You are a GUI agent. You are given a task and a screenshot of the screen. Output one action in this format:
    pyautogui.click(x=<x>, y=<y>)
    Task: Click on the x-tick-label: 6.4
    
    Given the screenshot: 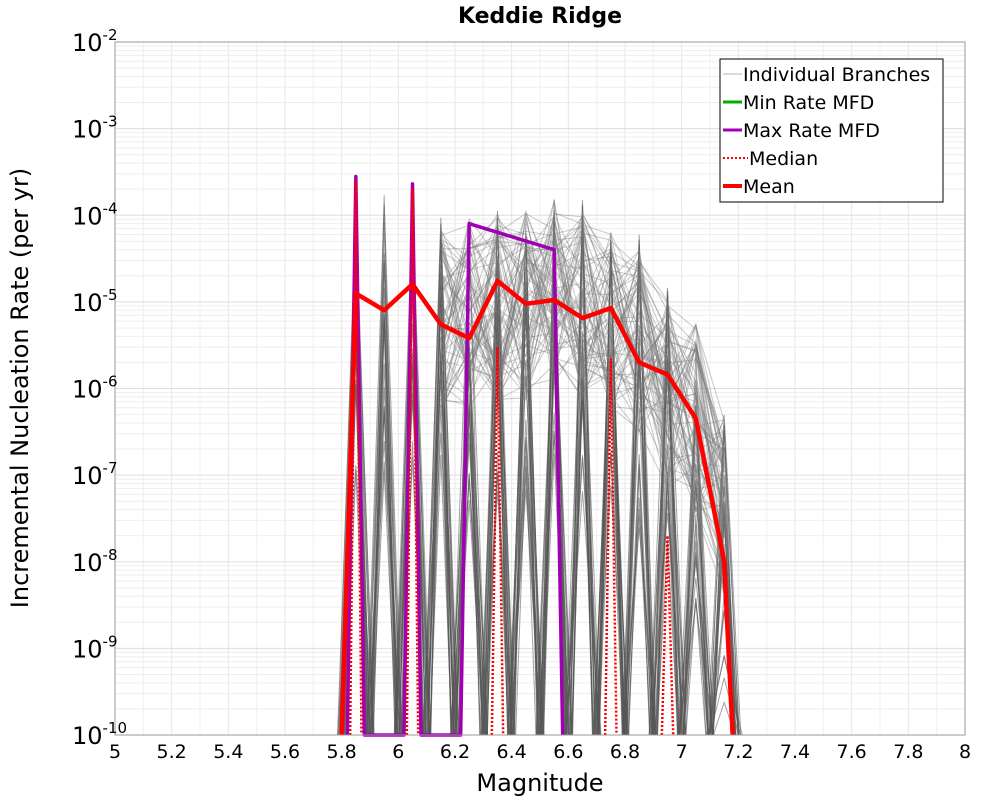 What is the action you would take?
    pyautogui.click(x=512, y=752)
    